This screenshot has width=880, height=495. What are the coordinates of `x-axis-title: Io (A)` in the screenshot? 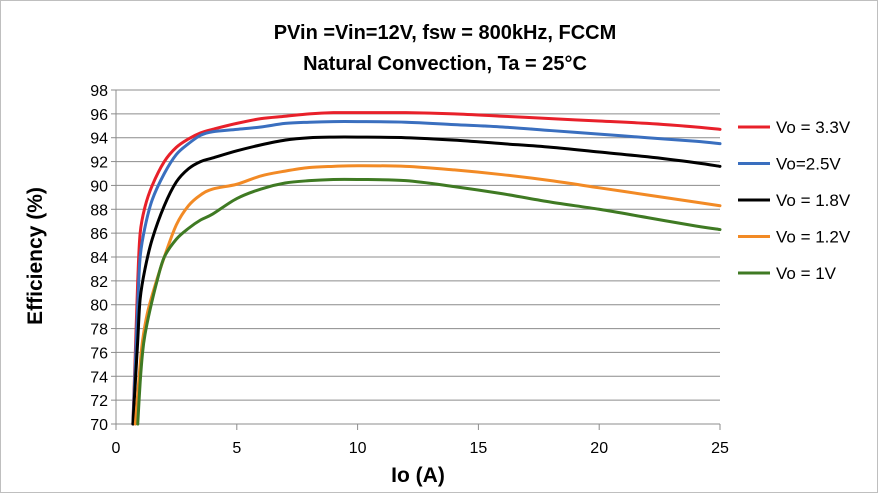 It's located at (418, 475).